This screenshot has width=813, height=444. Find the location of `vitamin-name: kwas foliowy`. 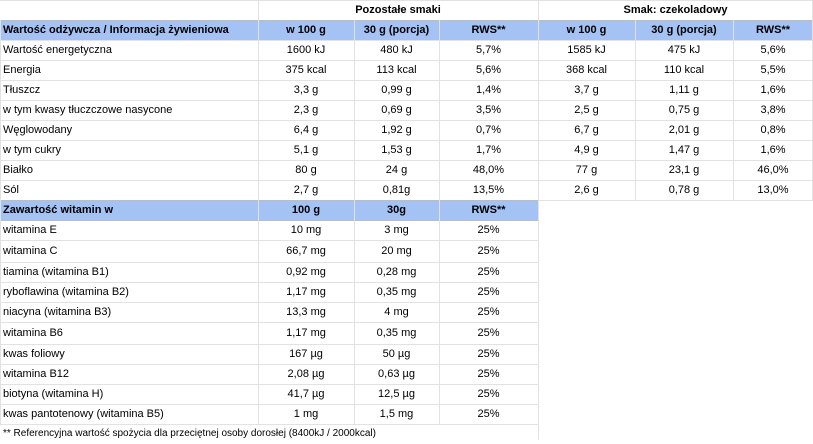

vitamin-name: kwas foliowy is located at coordinates (34, 354).